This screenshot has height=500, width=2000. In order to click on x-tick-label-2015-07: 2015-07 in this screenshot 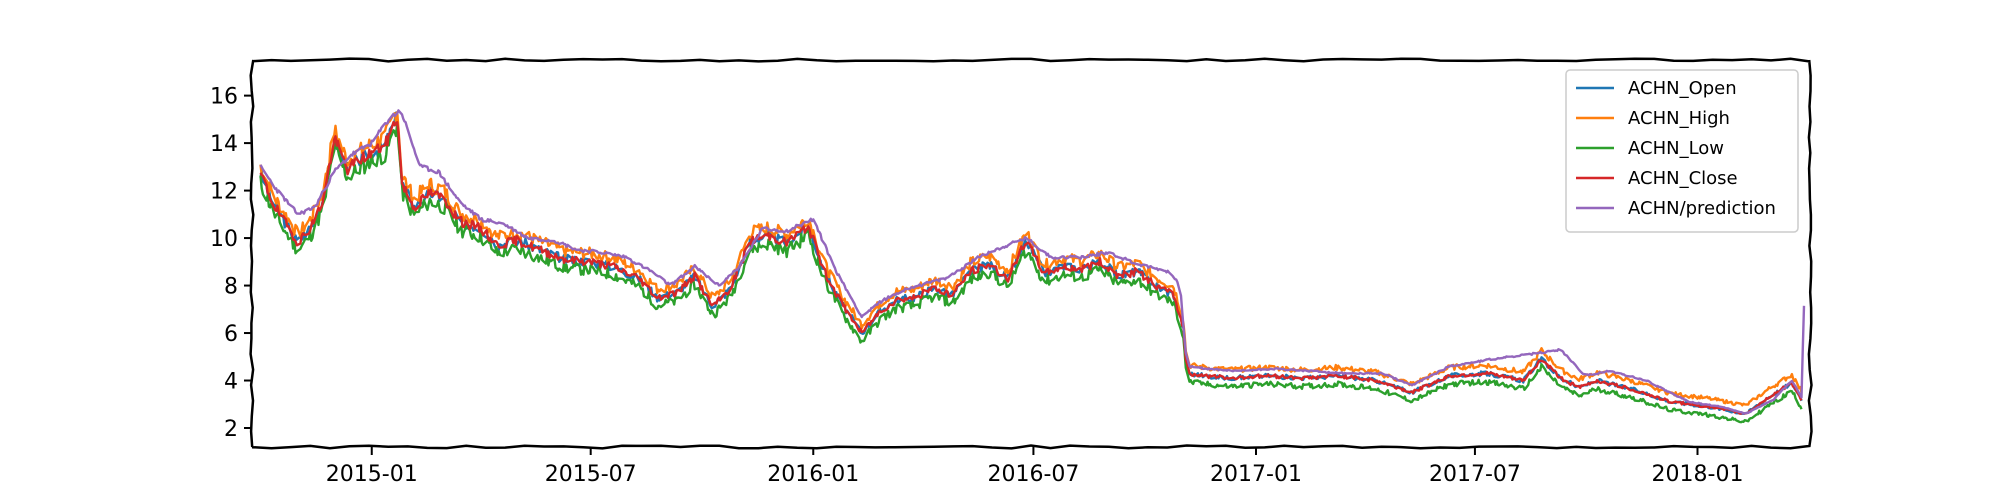, I will do `click(591, 474)`.